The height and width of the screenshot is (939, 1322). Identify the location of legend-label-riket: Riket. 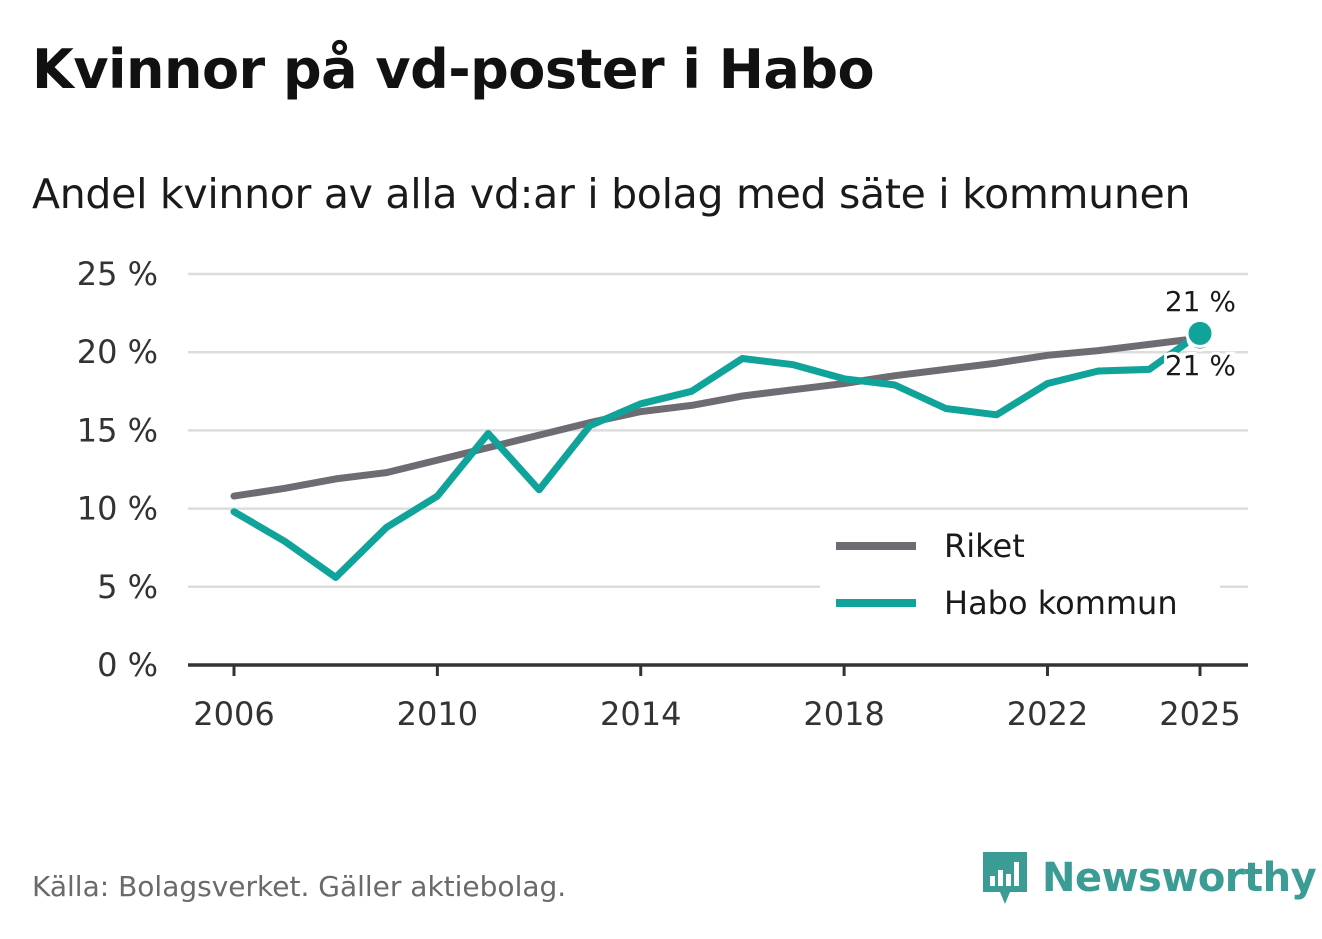
(984, 546).